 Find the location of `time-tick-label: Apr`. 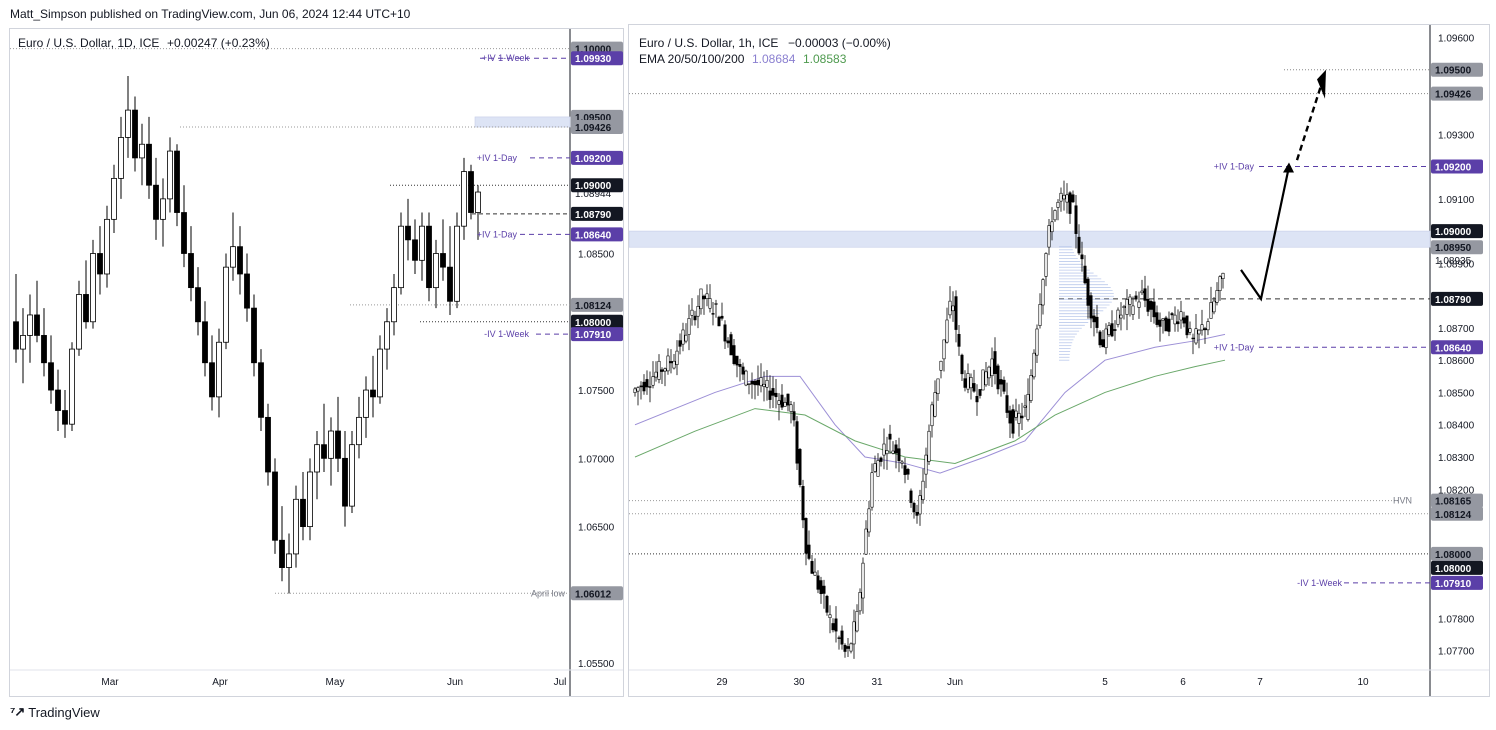

time-tick-label: Apr is located at coordinates (220, 682).